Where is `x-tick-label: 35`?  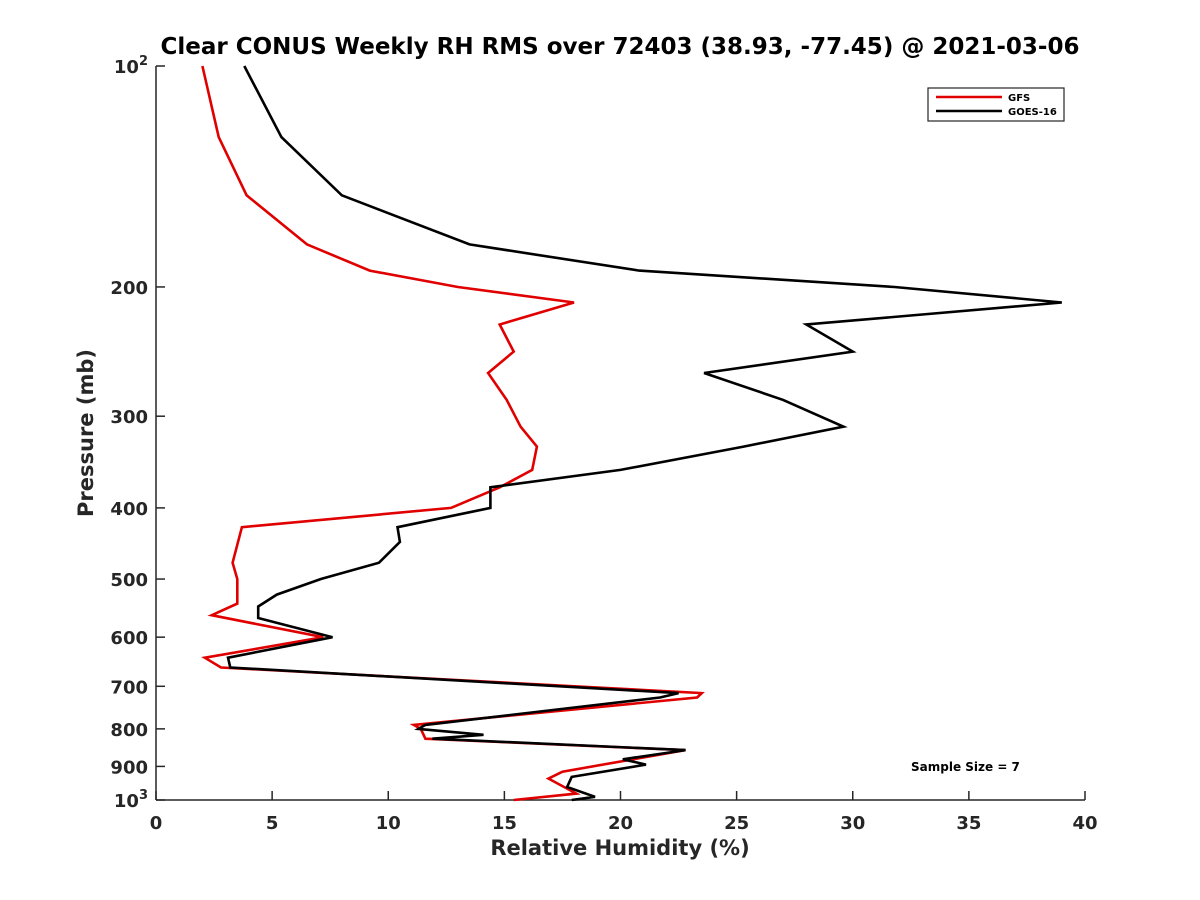 x-tick-label: 35 is located at coordinates (968, 823).